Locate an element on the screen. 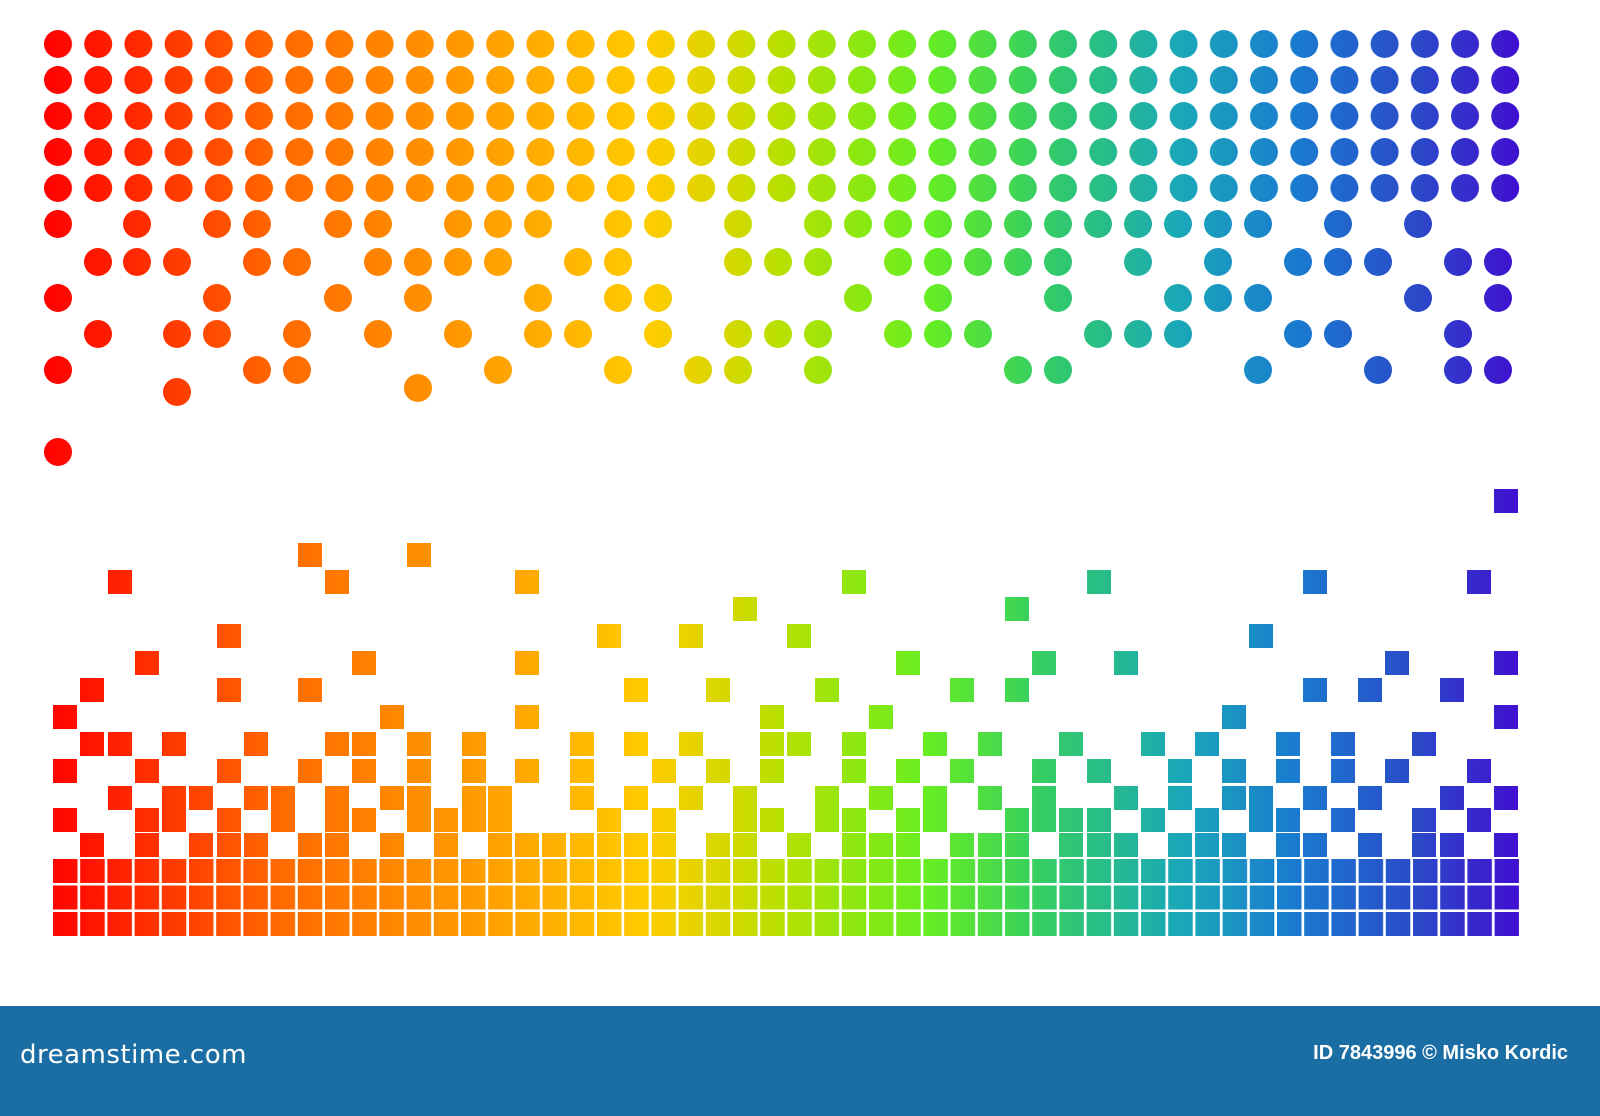 The width and height of the screenshot is (1600, 1116). image-credit: ID 7843996 © Misko Kordic is located at coordinates (1440, 1053).